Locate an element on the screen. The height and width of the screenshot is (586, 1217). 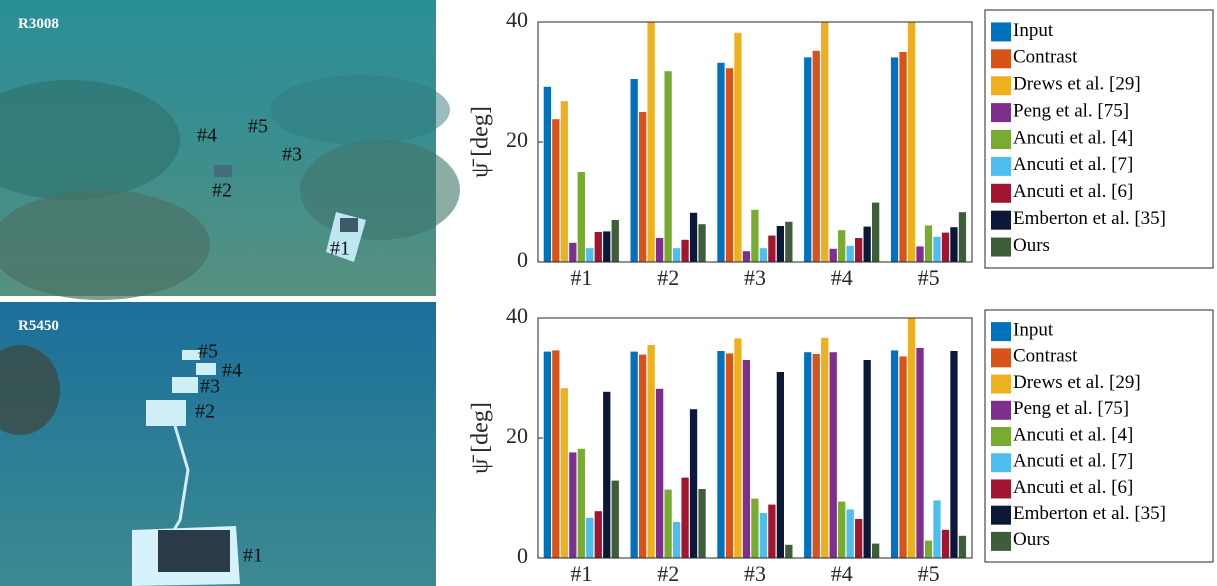
photo-marker: #2 is located at coordinates (205, 412).